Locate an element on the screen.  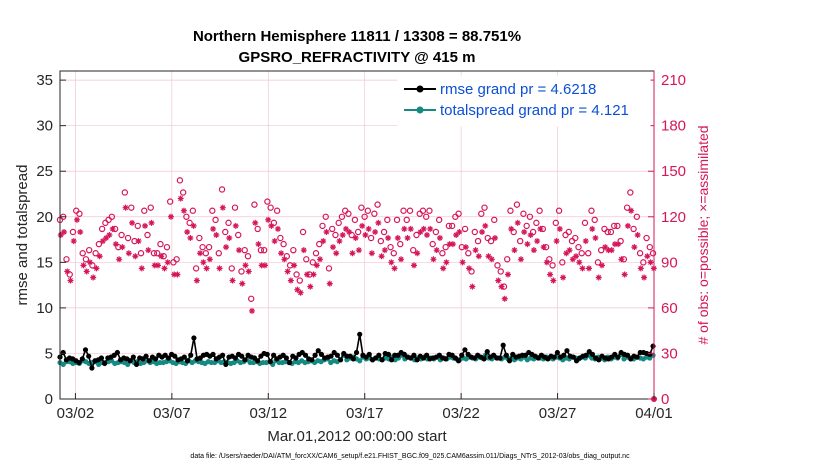
y-tick-label: 0 is located at coordinates (49, 399).